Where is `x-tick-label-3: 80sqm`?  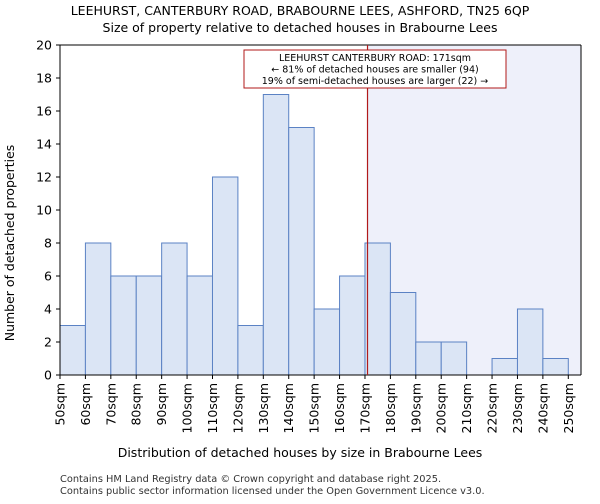
x-tick-label-3: 80sqm is located at coordinates (136, 404).